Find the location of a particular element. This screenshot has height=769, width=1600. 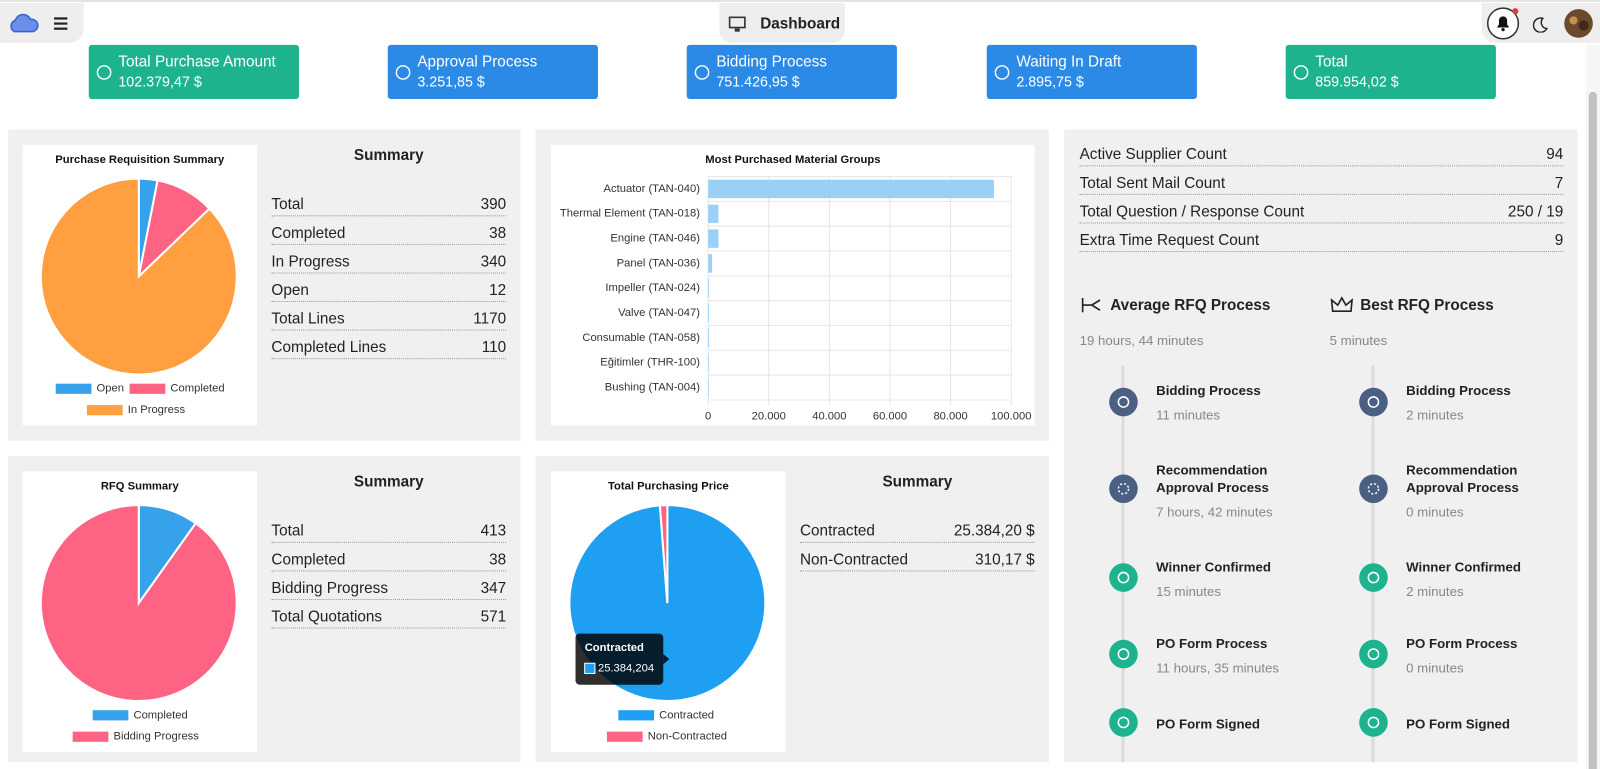

summary-value: 38 is located at coordinates (498, 233).